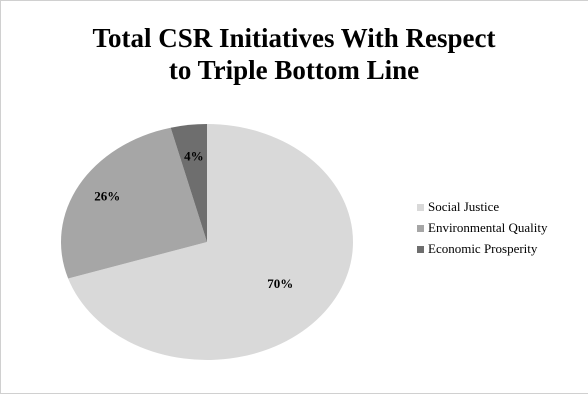 The height and width of the screenshot is (394, 588). Describe the element at coordinates (294, 0) in the screenshot. I see `frame-border-top` at that location.